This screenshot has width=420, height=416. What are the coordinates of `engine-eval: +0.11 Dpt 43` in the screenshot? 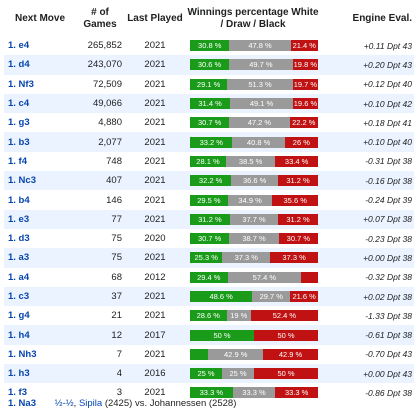 It's located at (387, 45).